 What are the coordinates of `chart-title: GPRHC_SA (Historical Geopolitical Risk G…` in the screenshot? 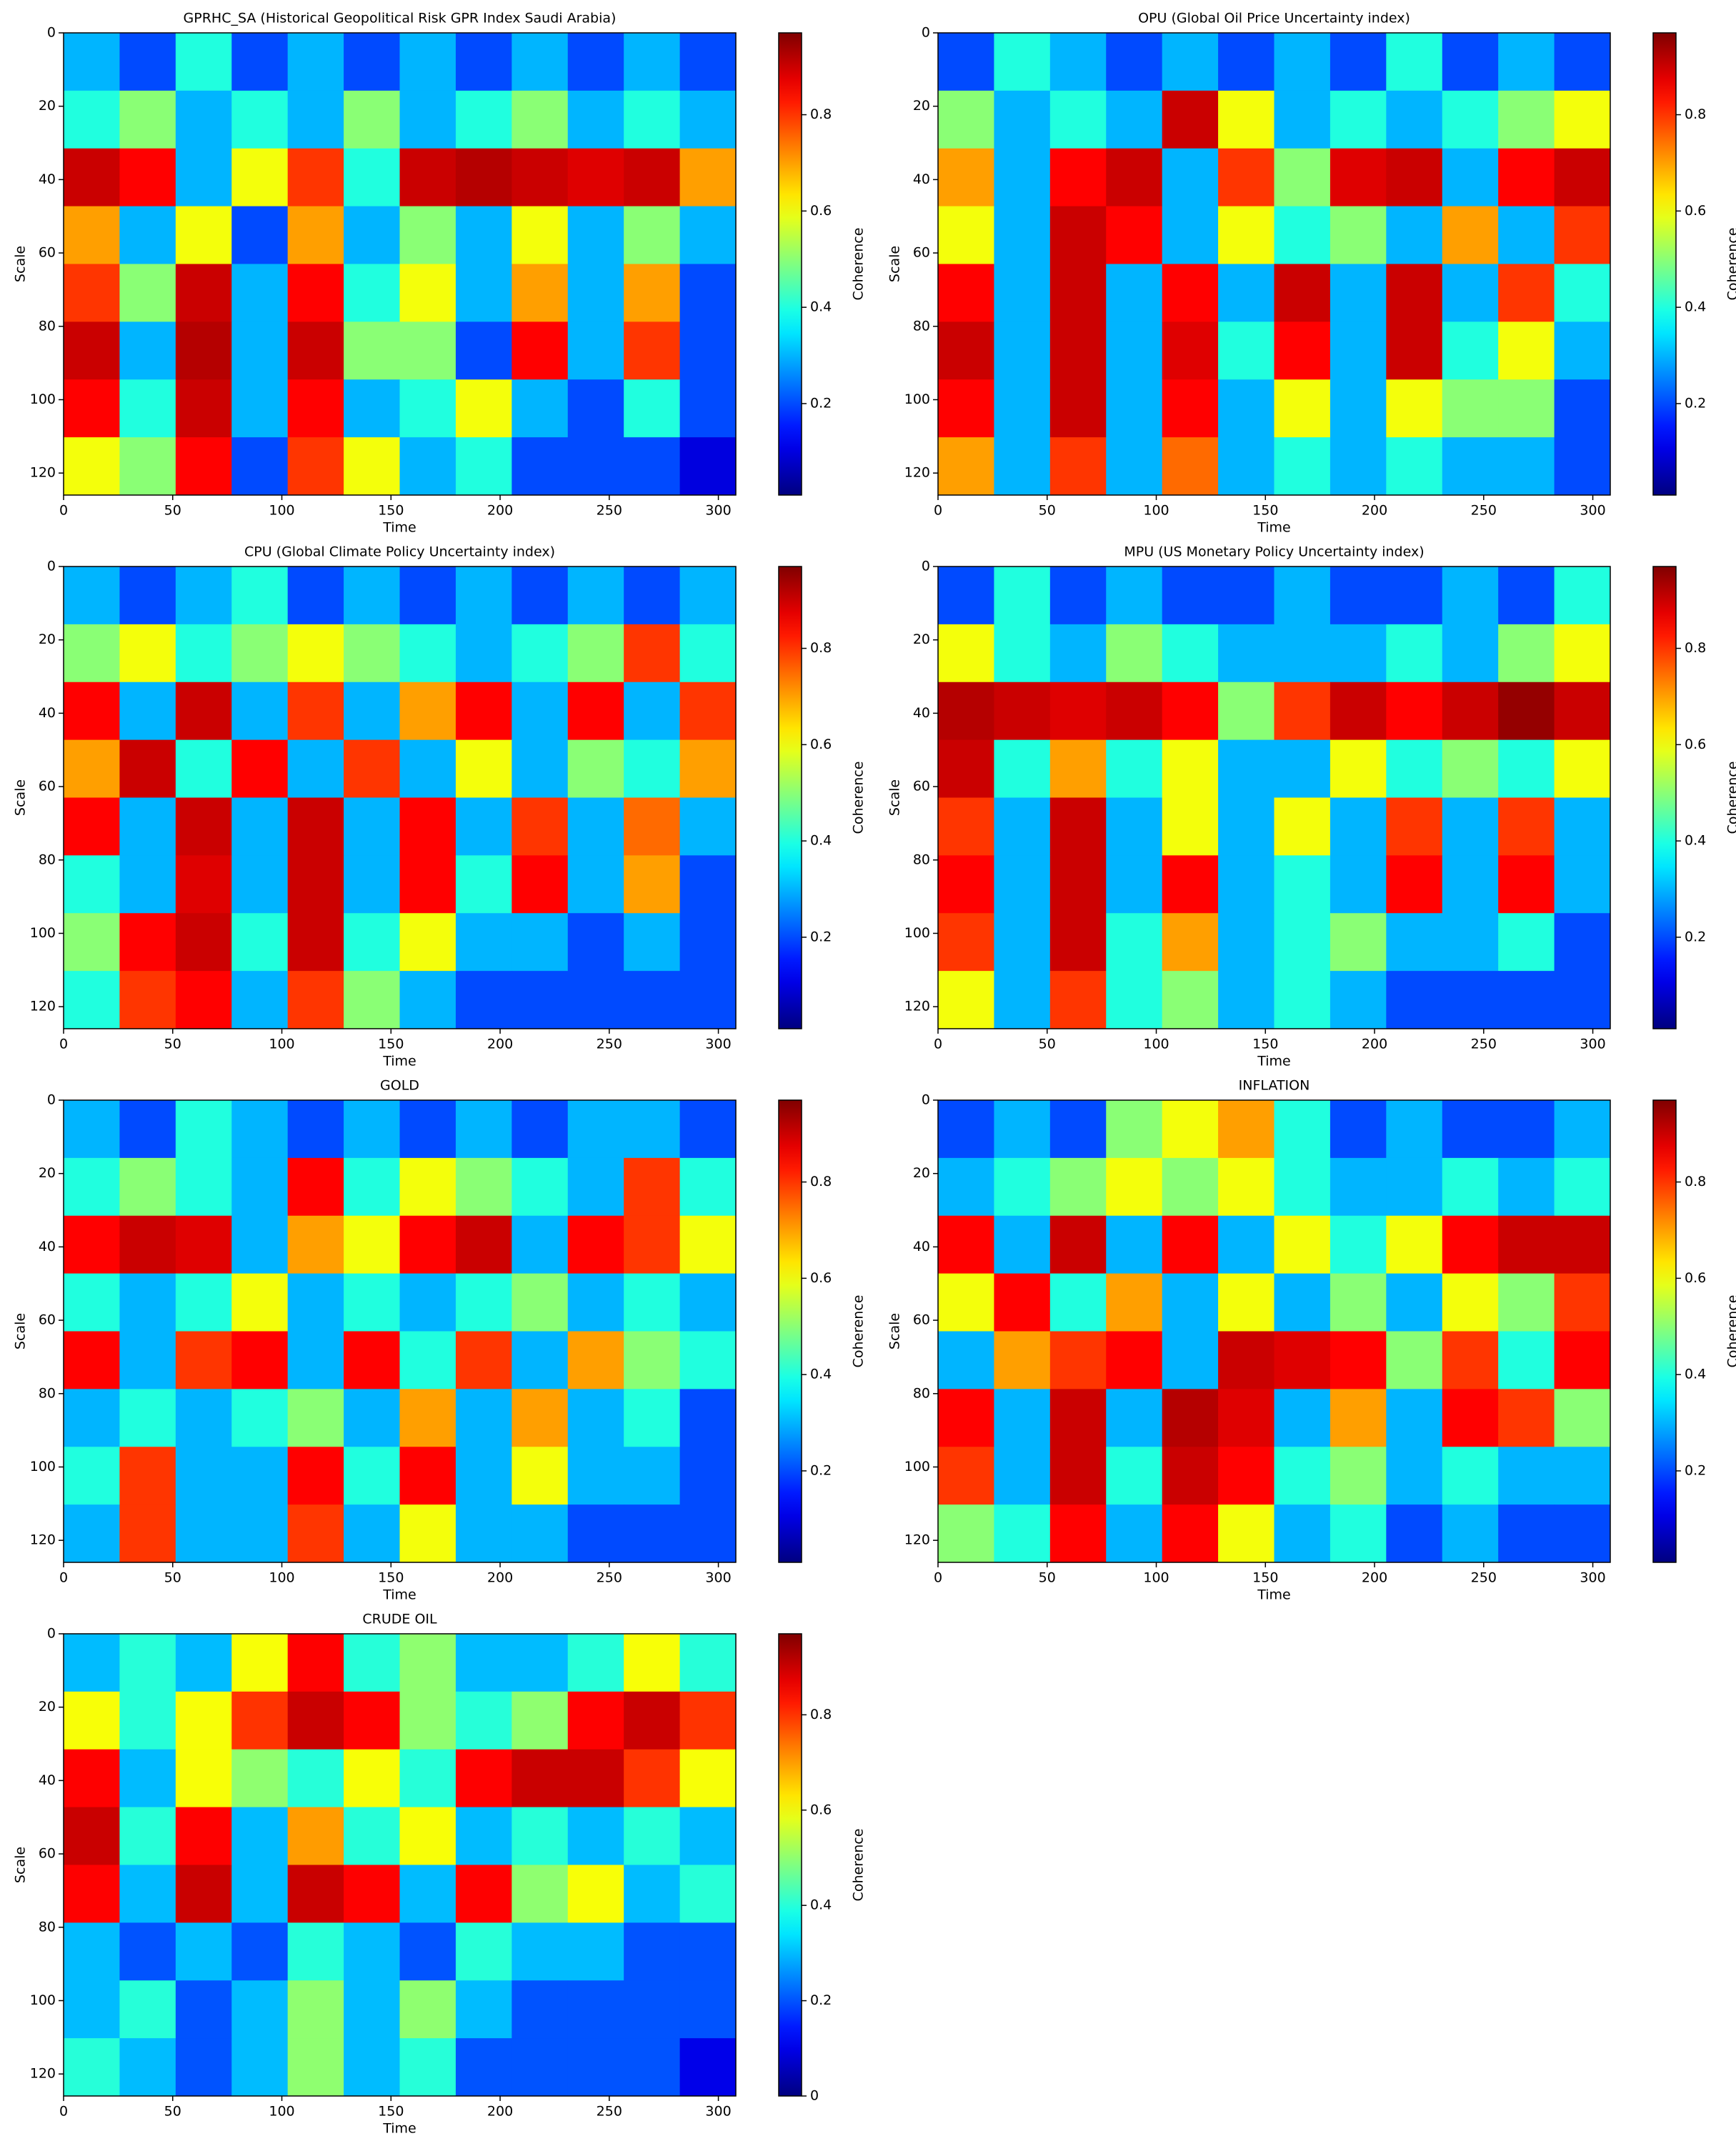 It's located at (400, 18).